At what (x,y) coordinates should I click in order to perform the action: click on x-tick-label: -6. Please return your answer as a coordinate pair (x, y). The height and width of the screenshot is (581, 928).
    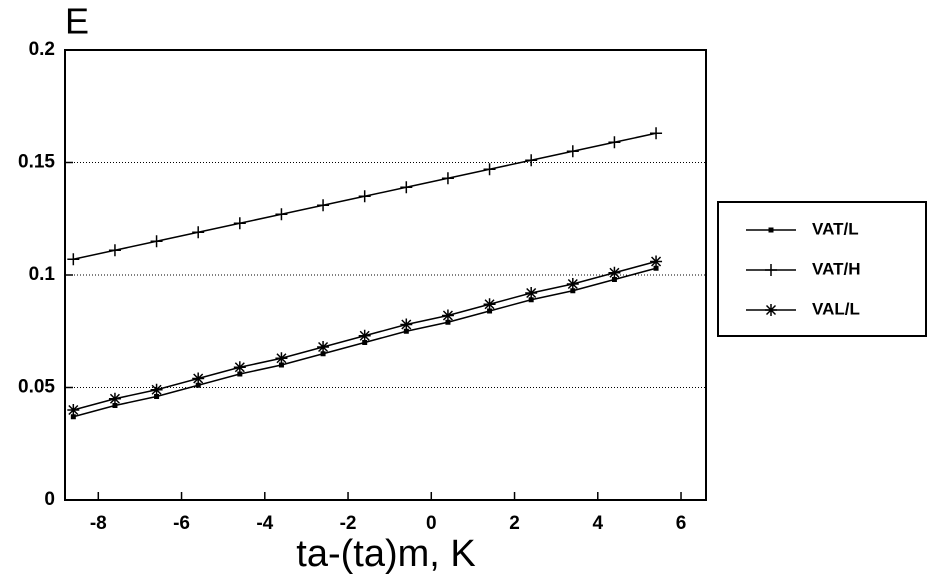
    Looking at the image, I should click on (181, 523).